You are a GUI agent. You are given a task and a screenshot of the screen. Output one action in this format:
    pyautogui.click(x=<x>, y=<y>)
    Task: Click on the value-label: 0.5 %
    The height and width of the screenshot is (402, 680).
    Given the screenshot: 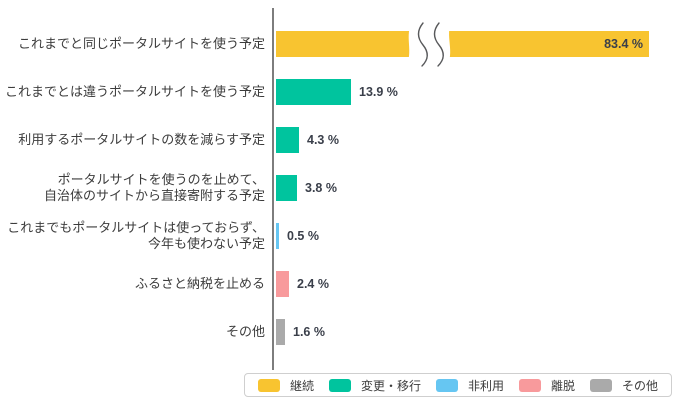 What is the action you would take?
    pyautogui.click(x=303, y=236)
    